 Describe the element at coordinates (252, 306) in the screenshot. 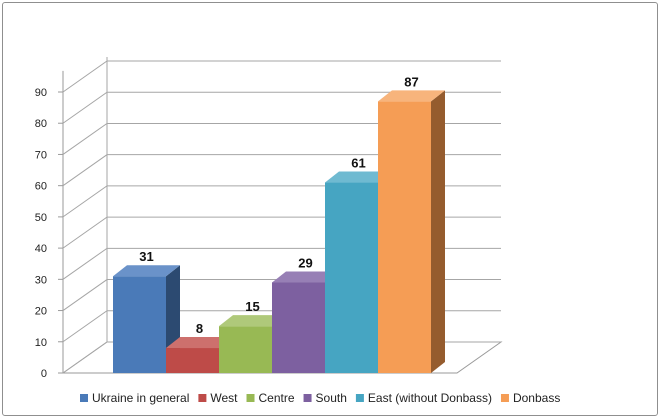

I see `data-label: 15` at that location.